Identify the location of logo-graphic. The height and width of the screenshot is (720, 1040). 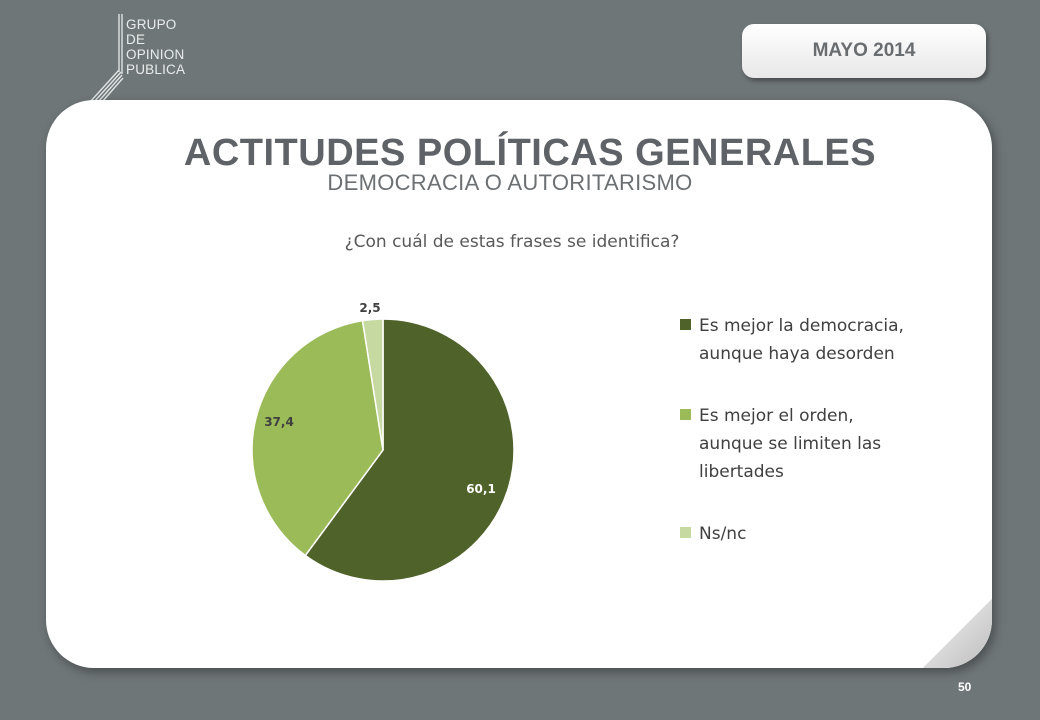
(106, 58).